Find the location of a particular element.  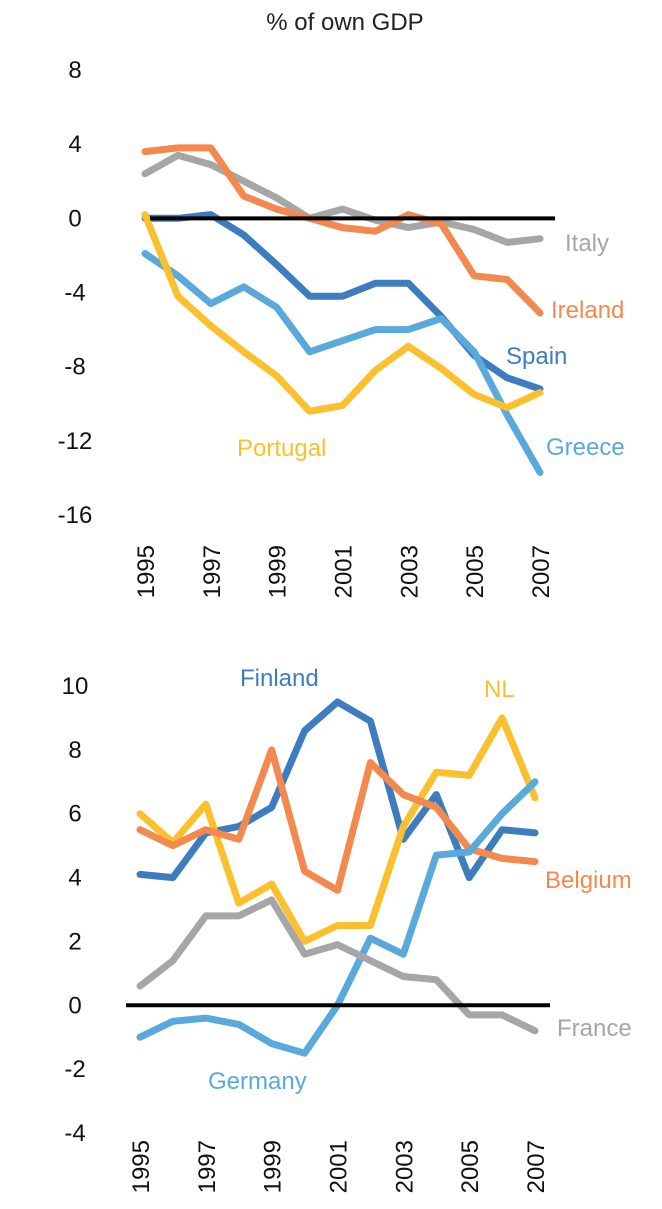

series-label-france: France is located at coordinates (594, 1028).